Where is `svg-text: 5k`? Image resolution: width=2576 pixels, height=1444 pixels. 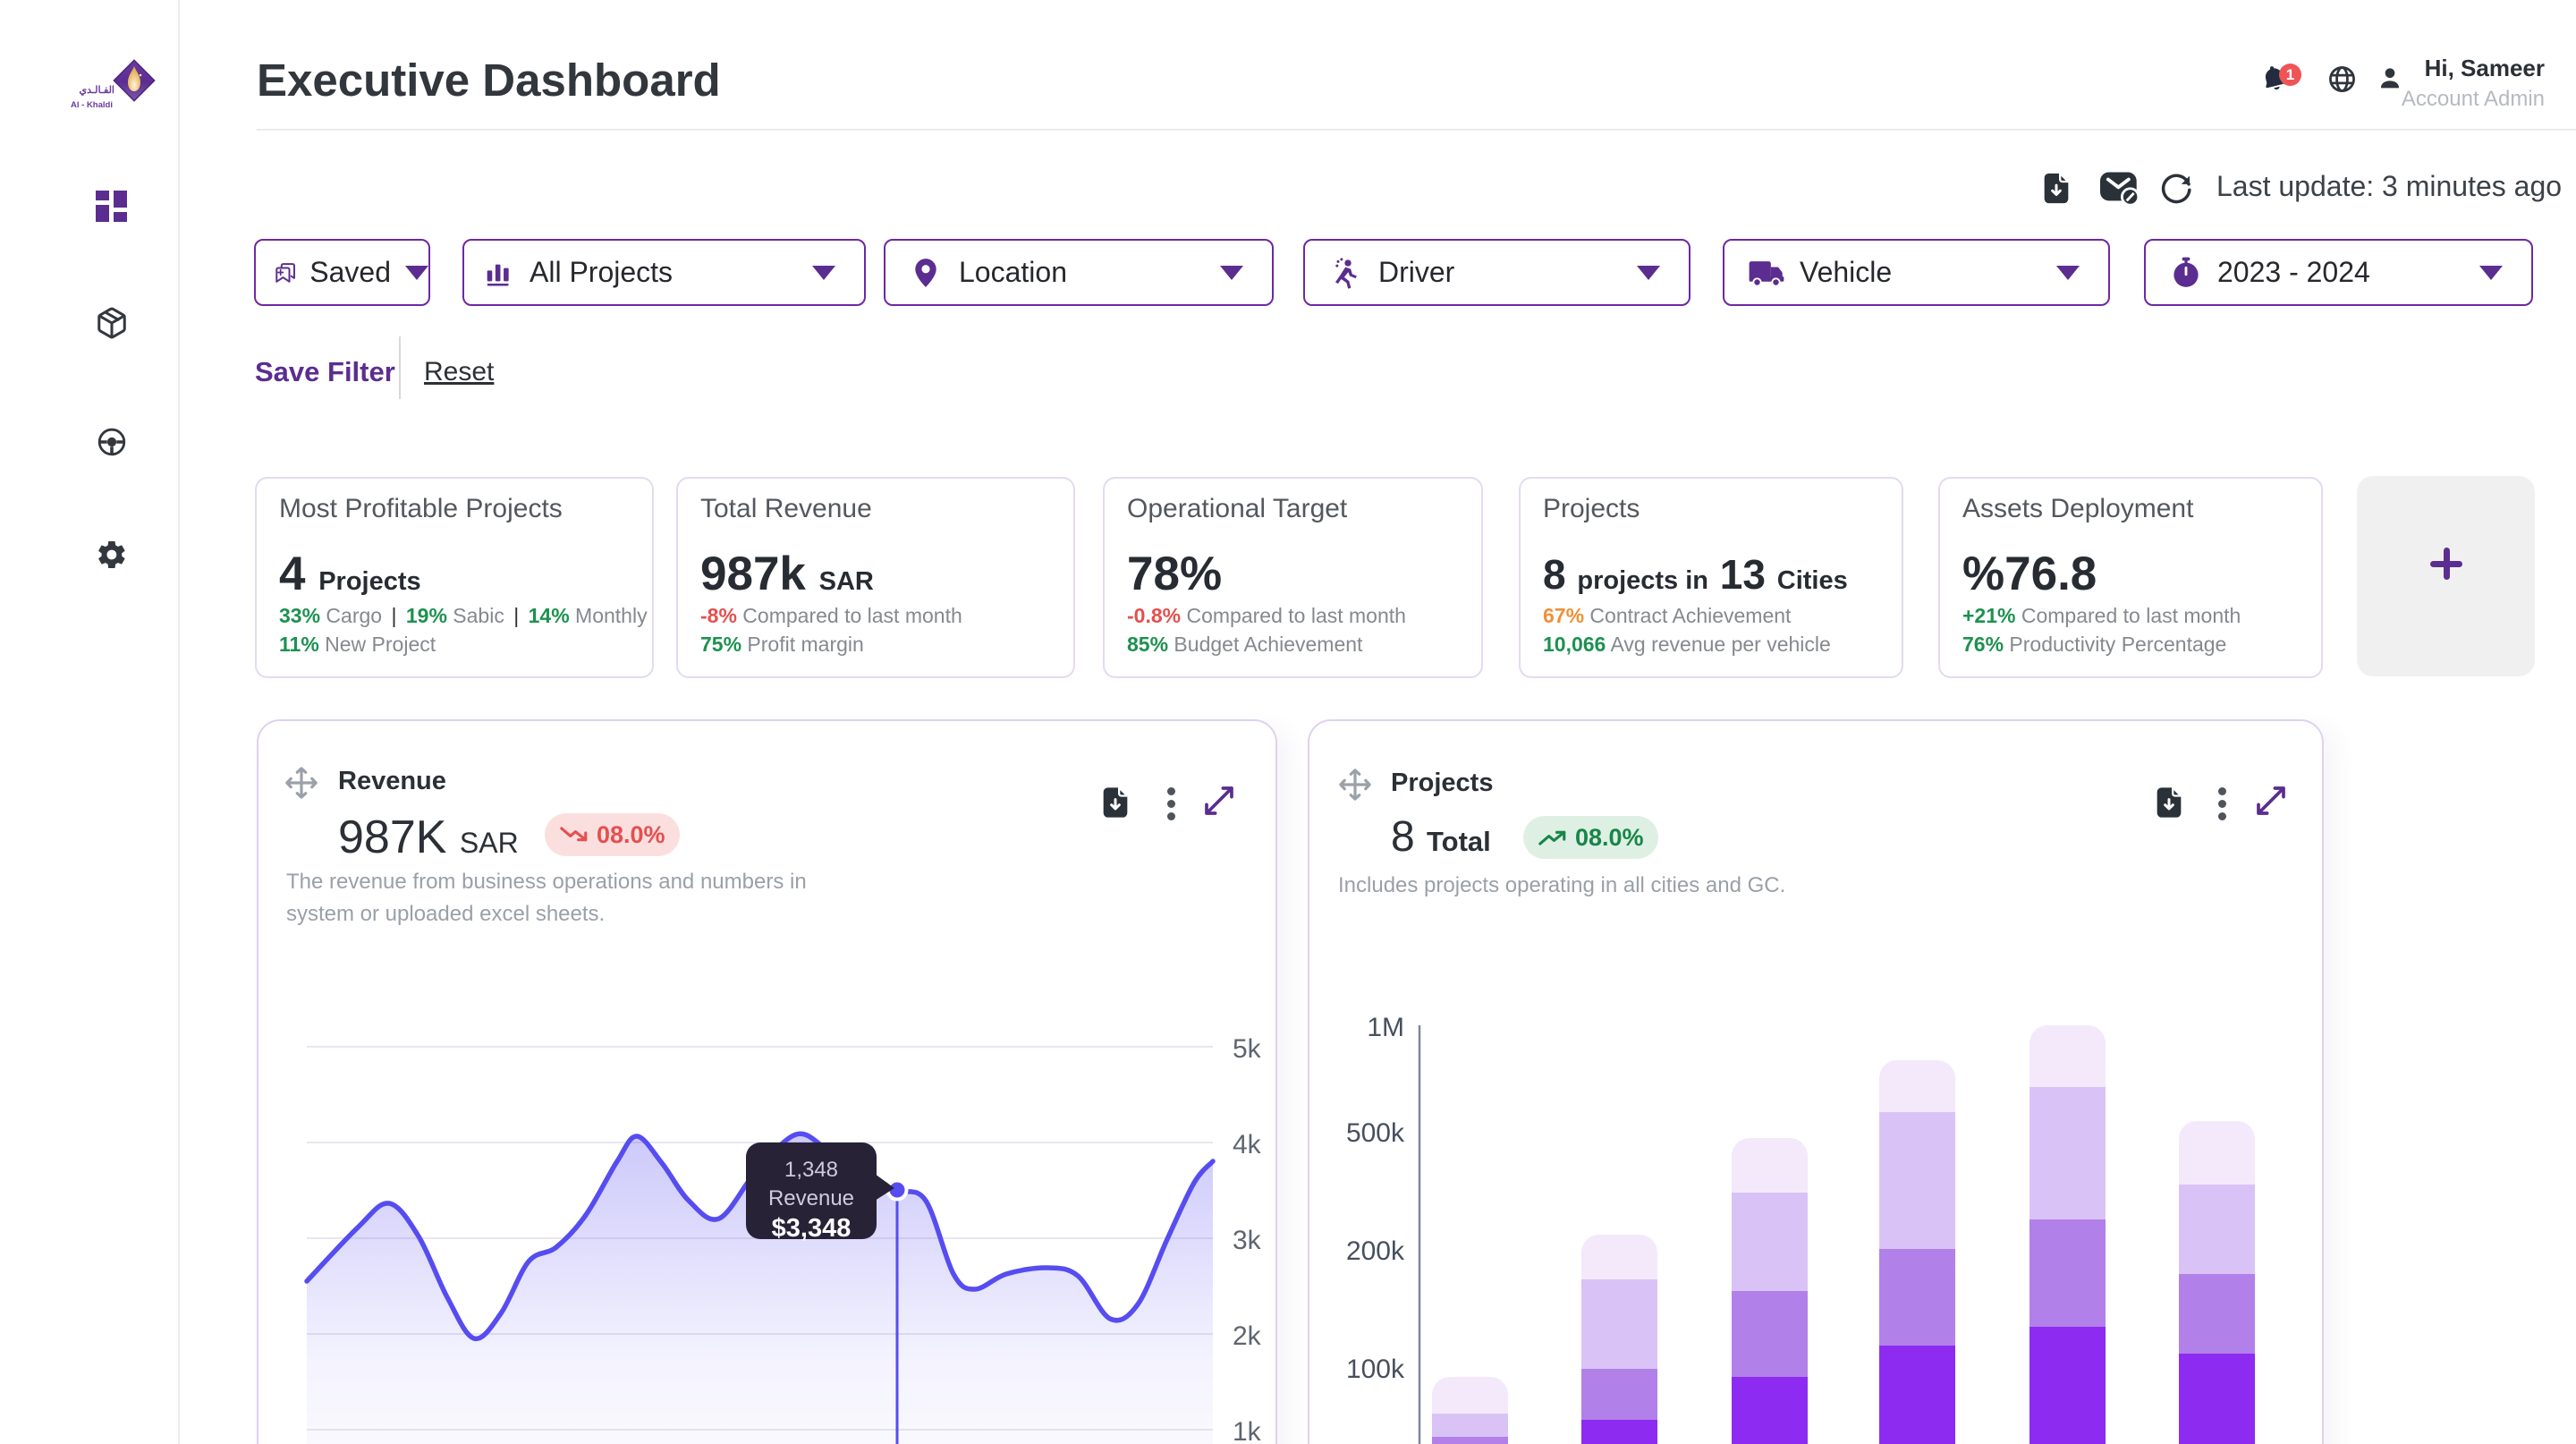
svg-text: 5k is located at coordinates (1247, 1049).